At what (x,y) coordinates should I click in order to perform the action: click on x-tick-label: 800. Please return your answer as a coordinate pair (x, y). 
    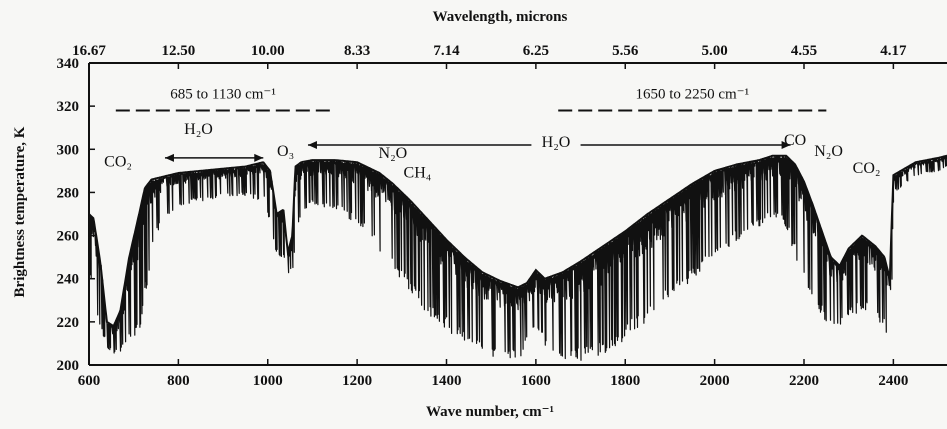
    Looking at the image, I should click on (178, 381).